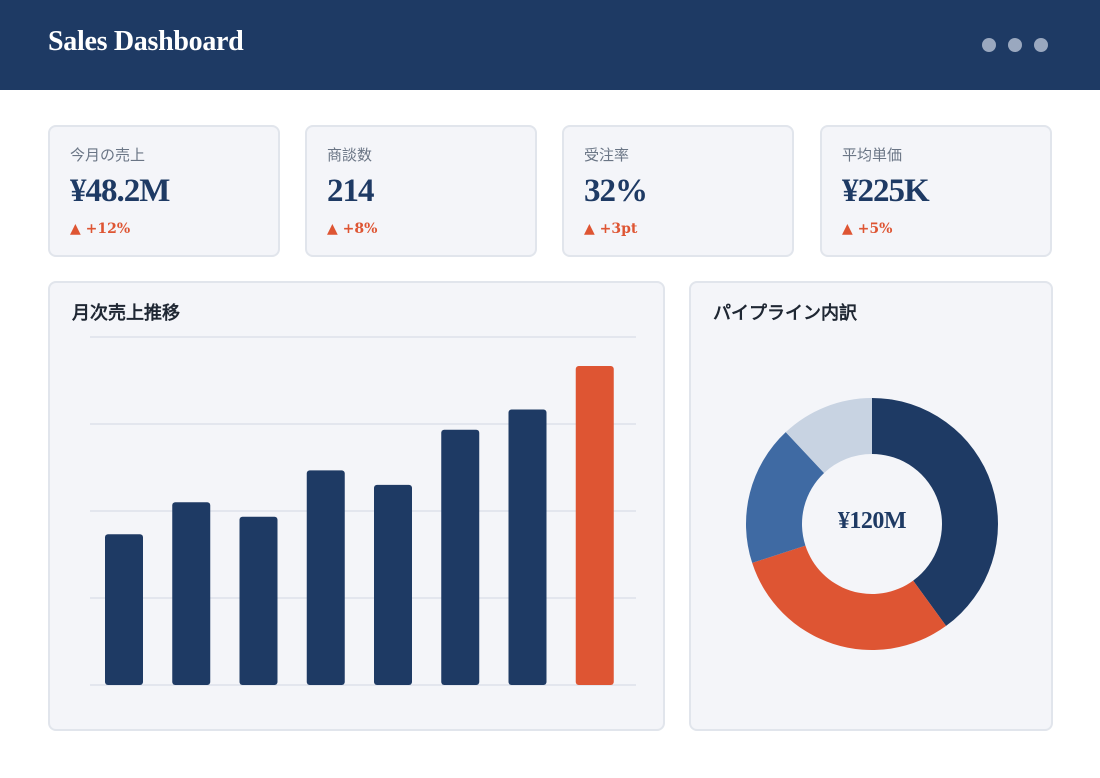 The width and height of the screenshot is (1100, 778). Describe the element at coordinates (872, 155) in the screenshot. I see `kpi-label: 平均単価` at that location.